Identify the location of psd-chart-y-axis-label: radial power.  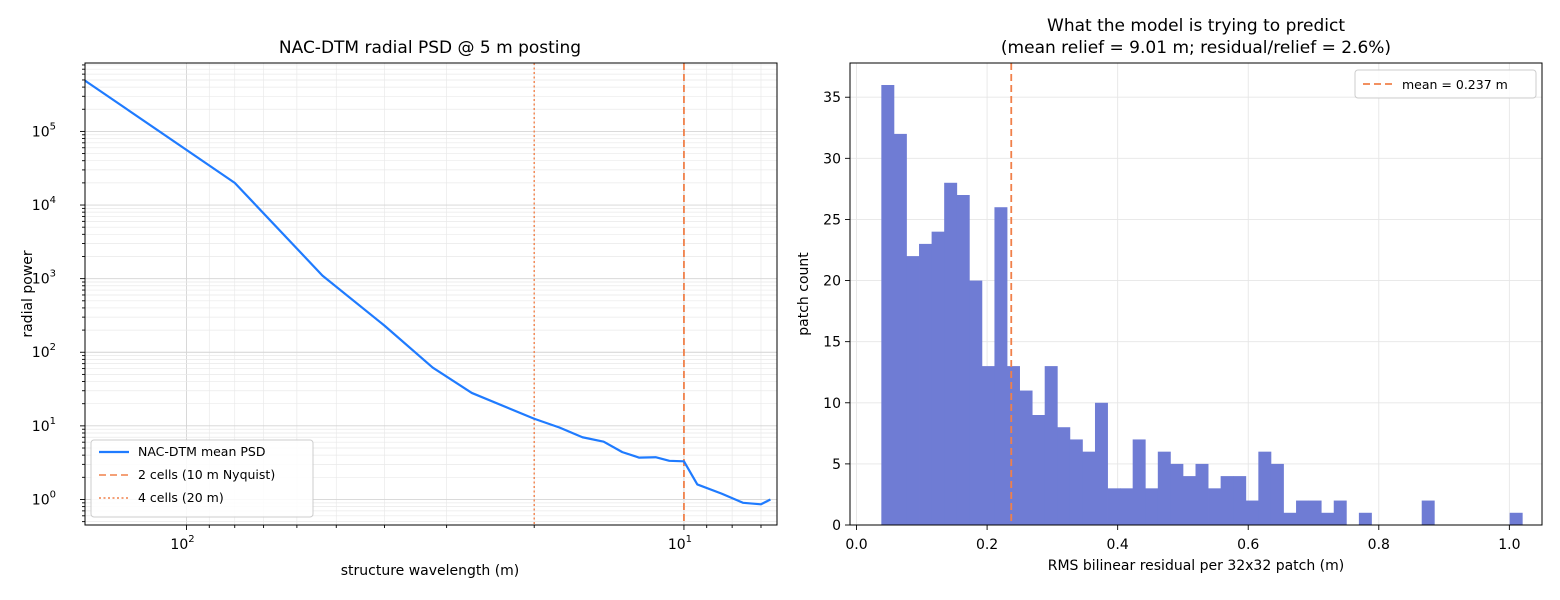
(28, 294).